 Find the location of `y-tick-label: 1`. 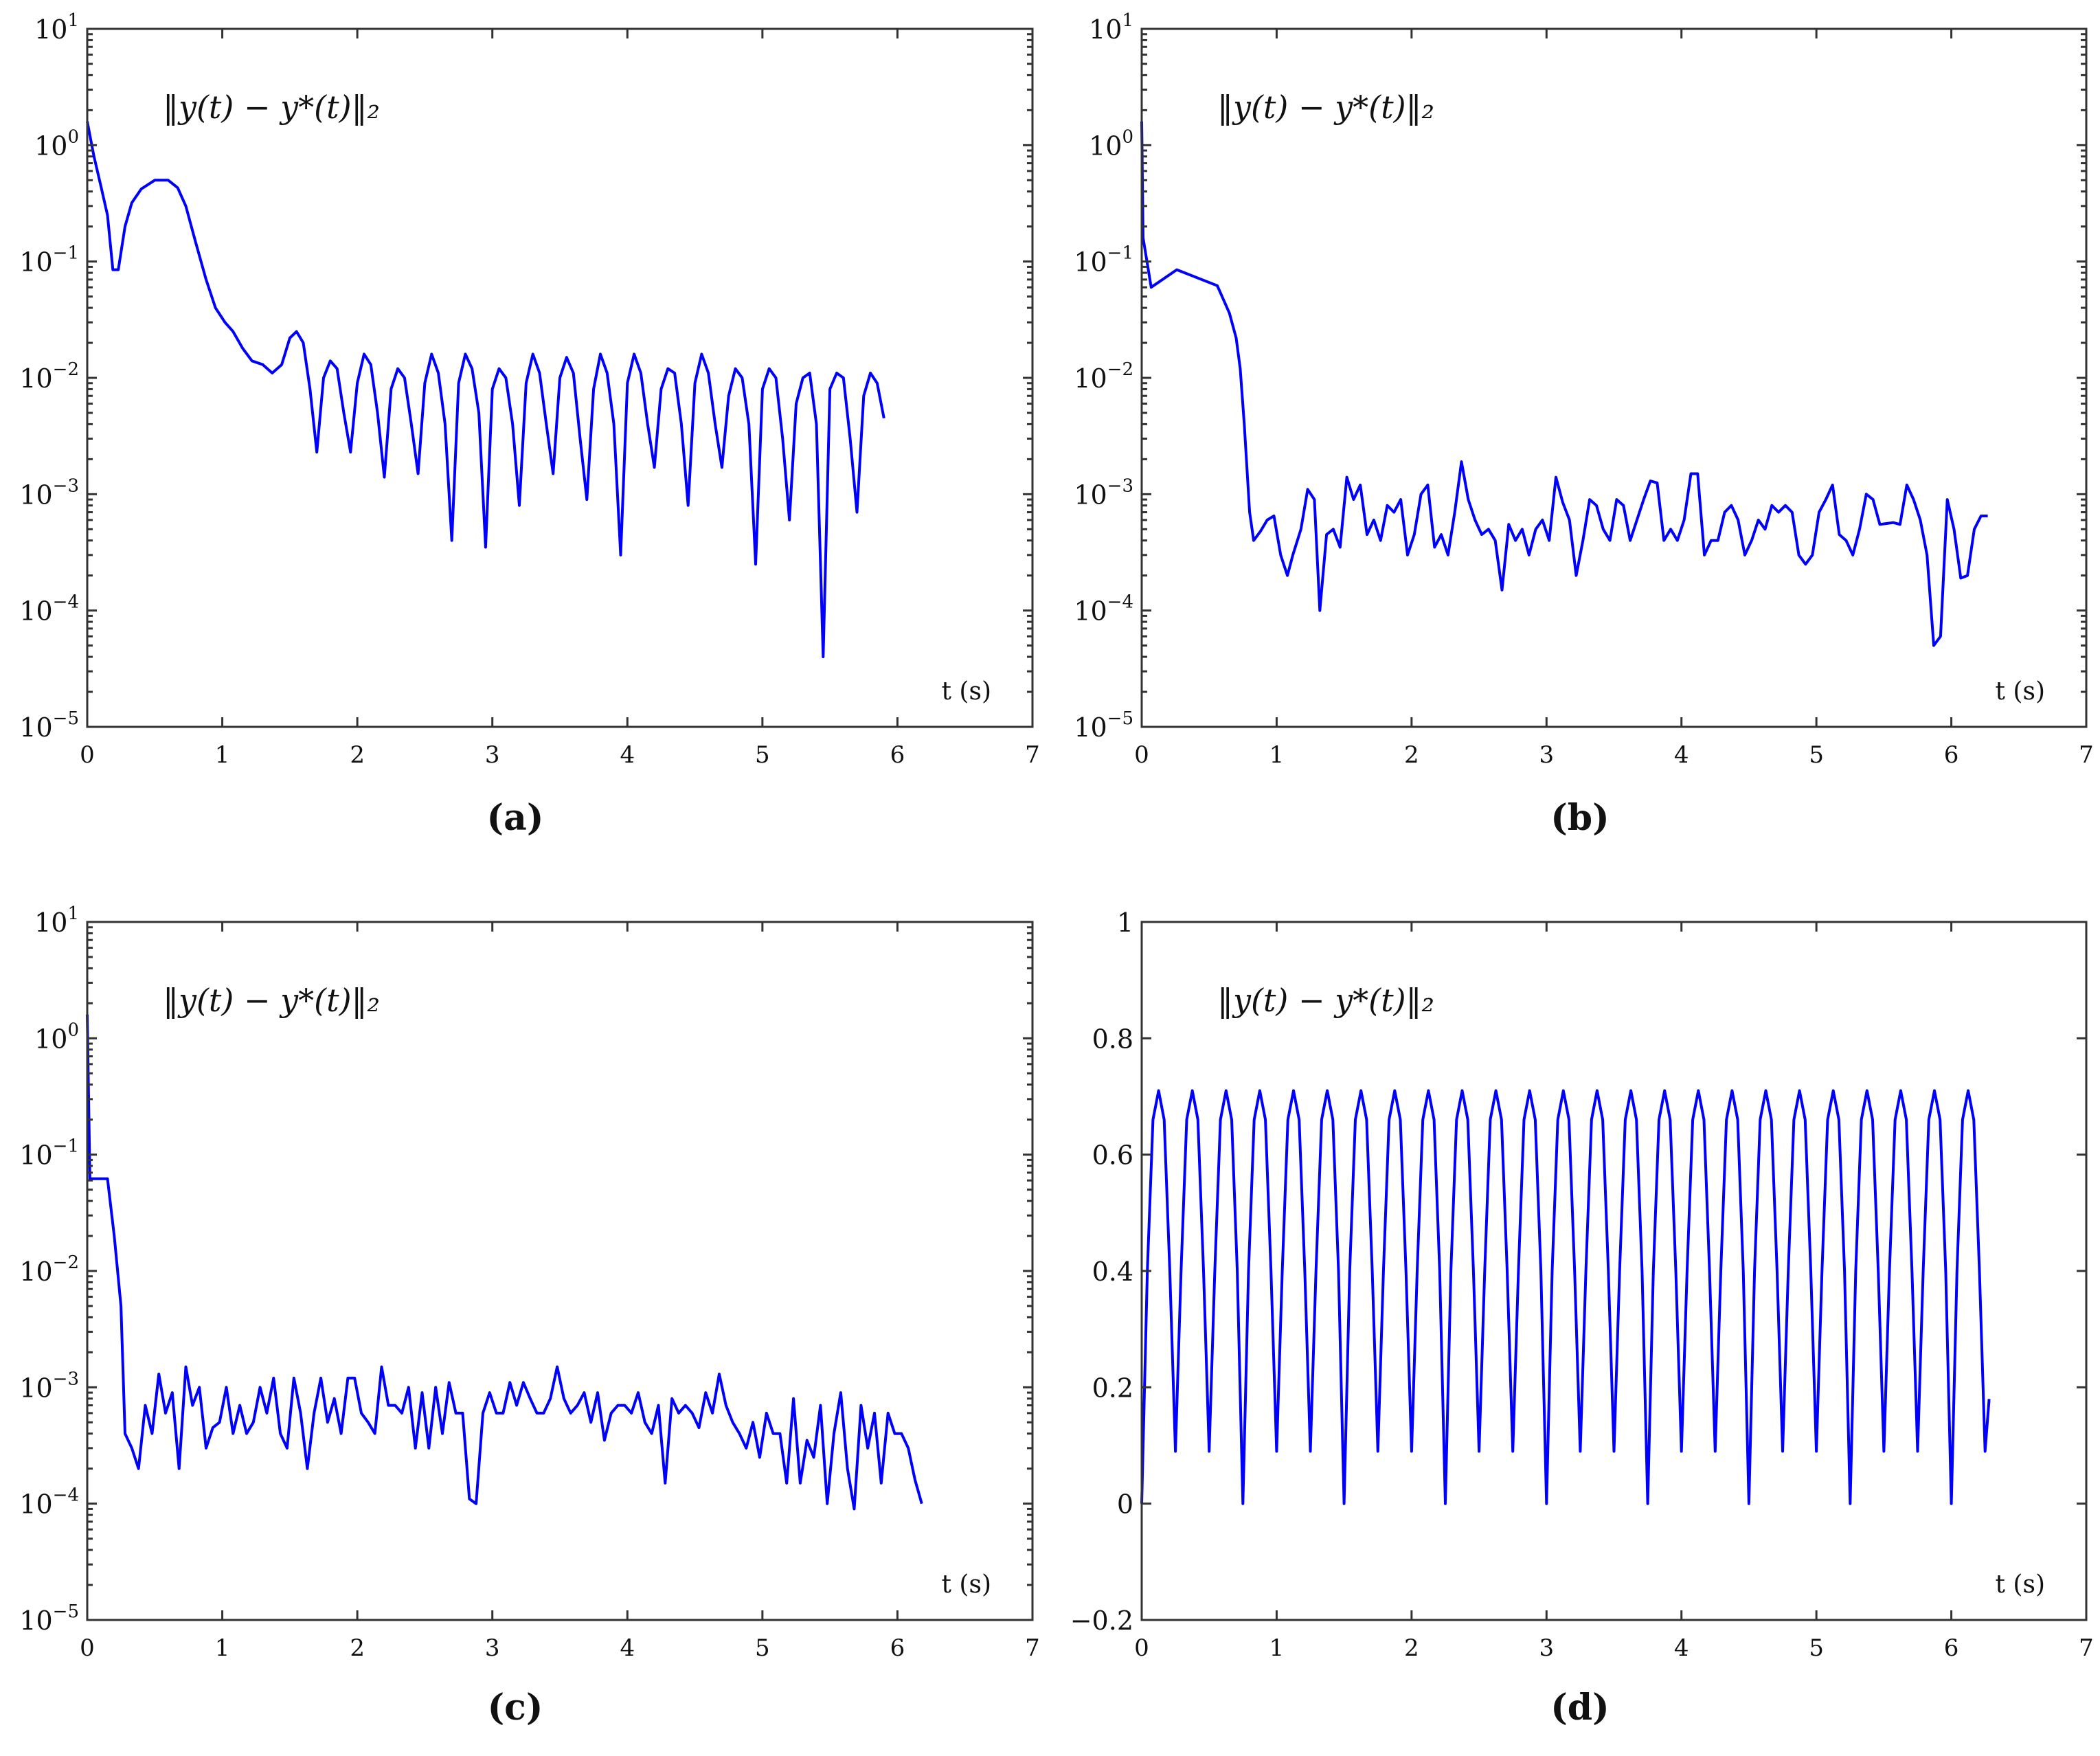

y-tick-label: 1 is located at coordinates (1125, 923).